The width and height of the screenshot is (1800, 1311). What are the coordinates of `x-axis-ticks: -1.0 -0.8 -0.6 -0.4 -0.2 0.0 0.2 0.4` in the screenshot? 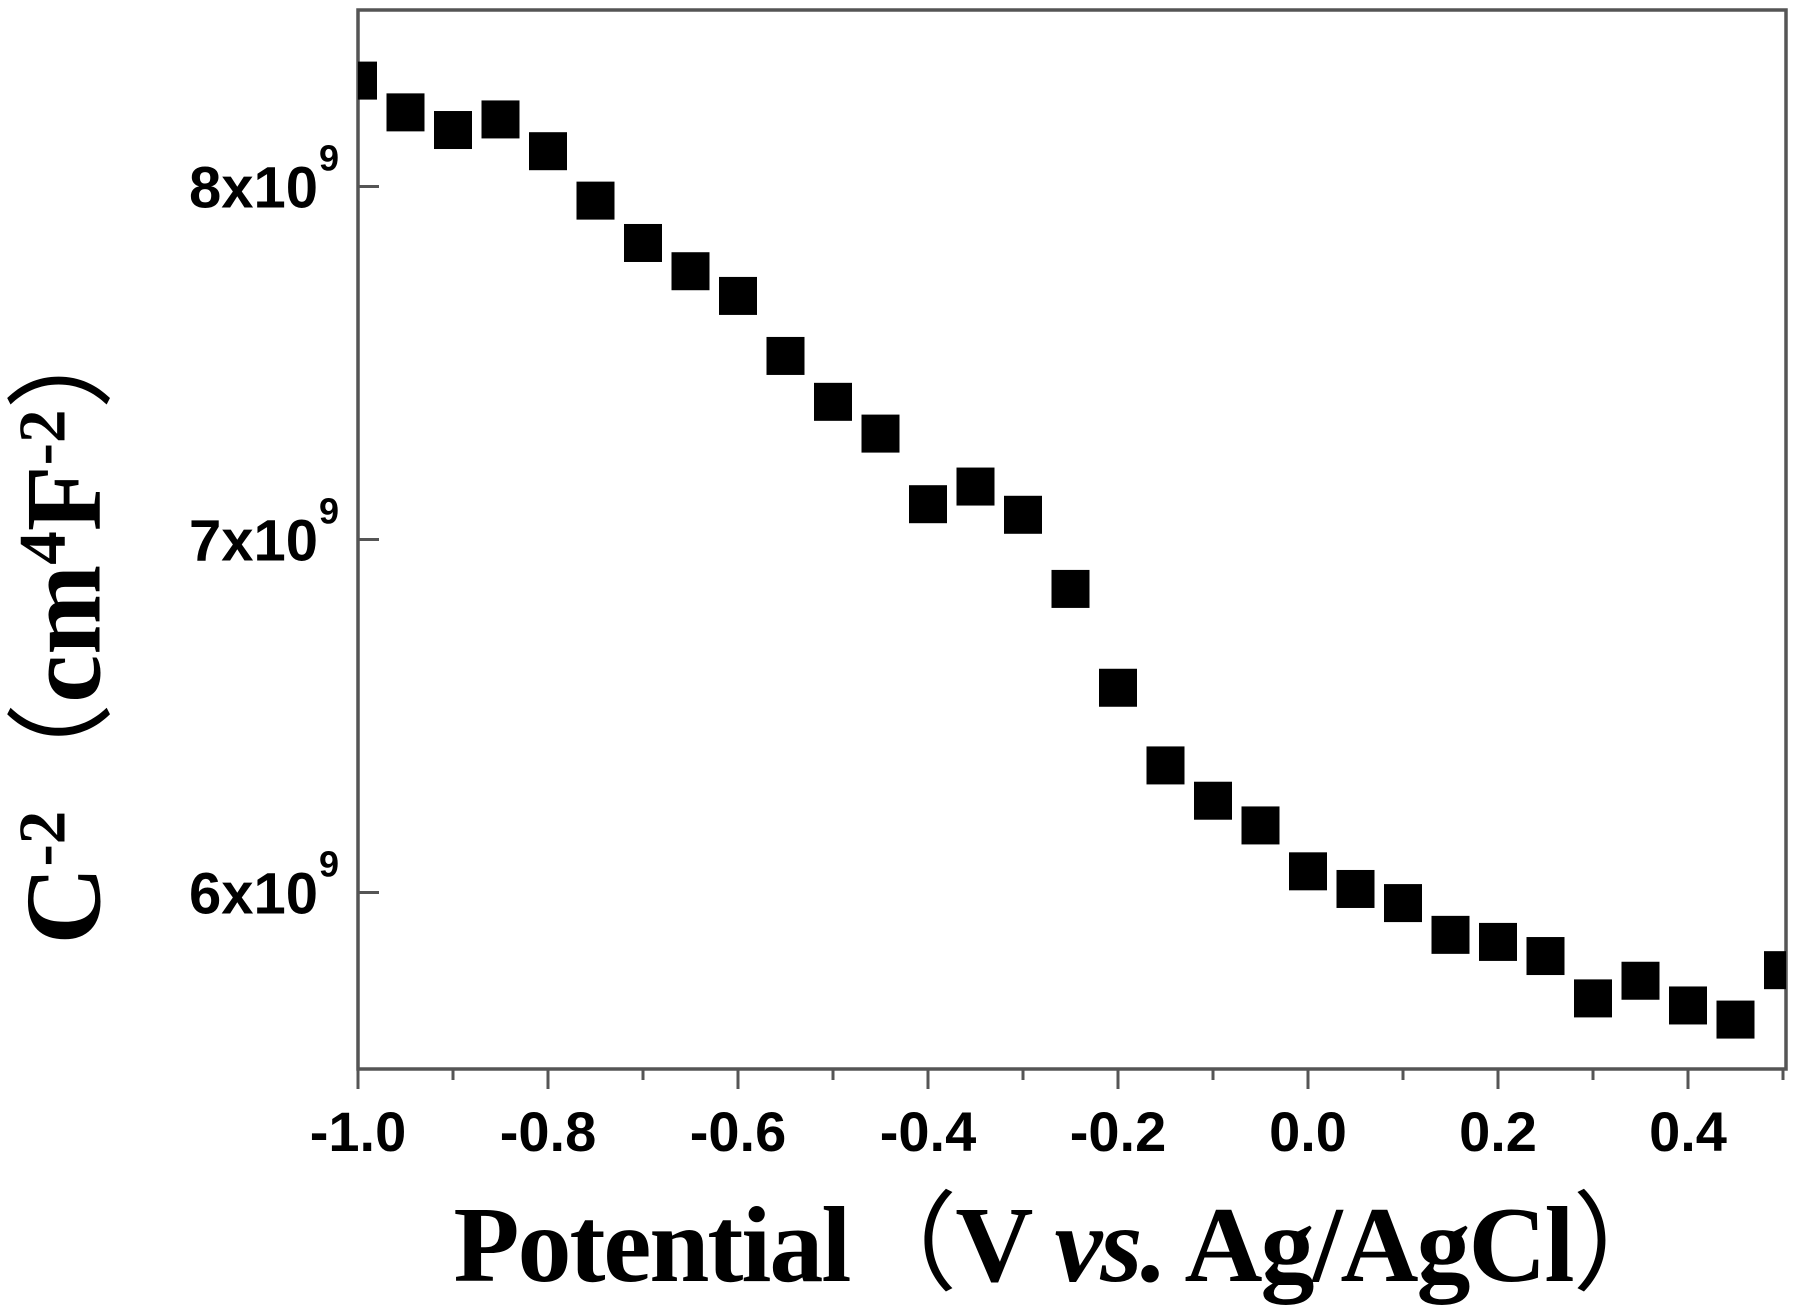 It's located at (1047, 1116).